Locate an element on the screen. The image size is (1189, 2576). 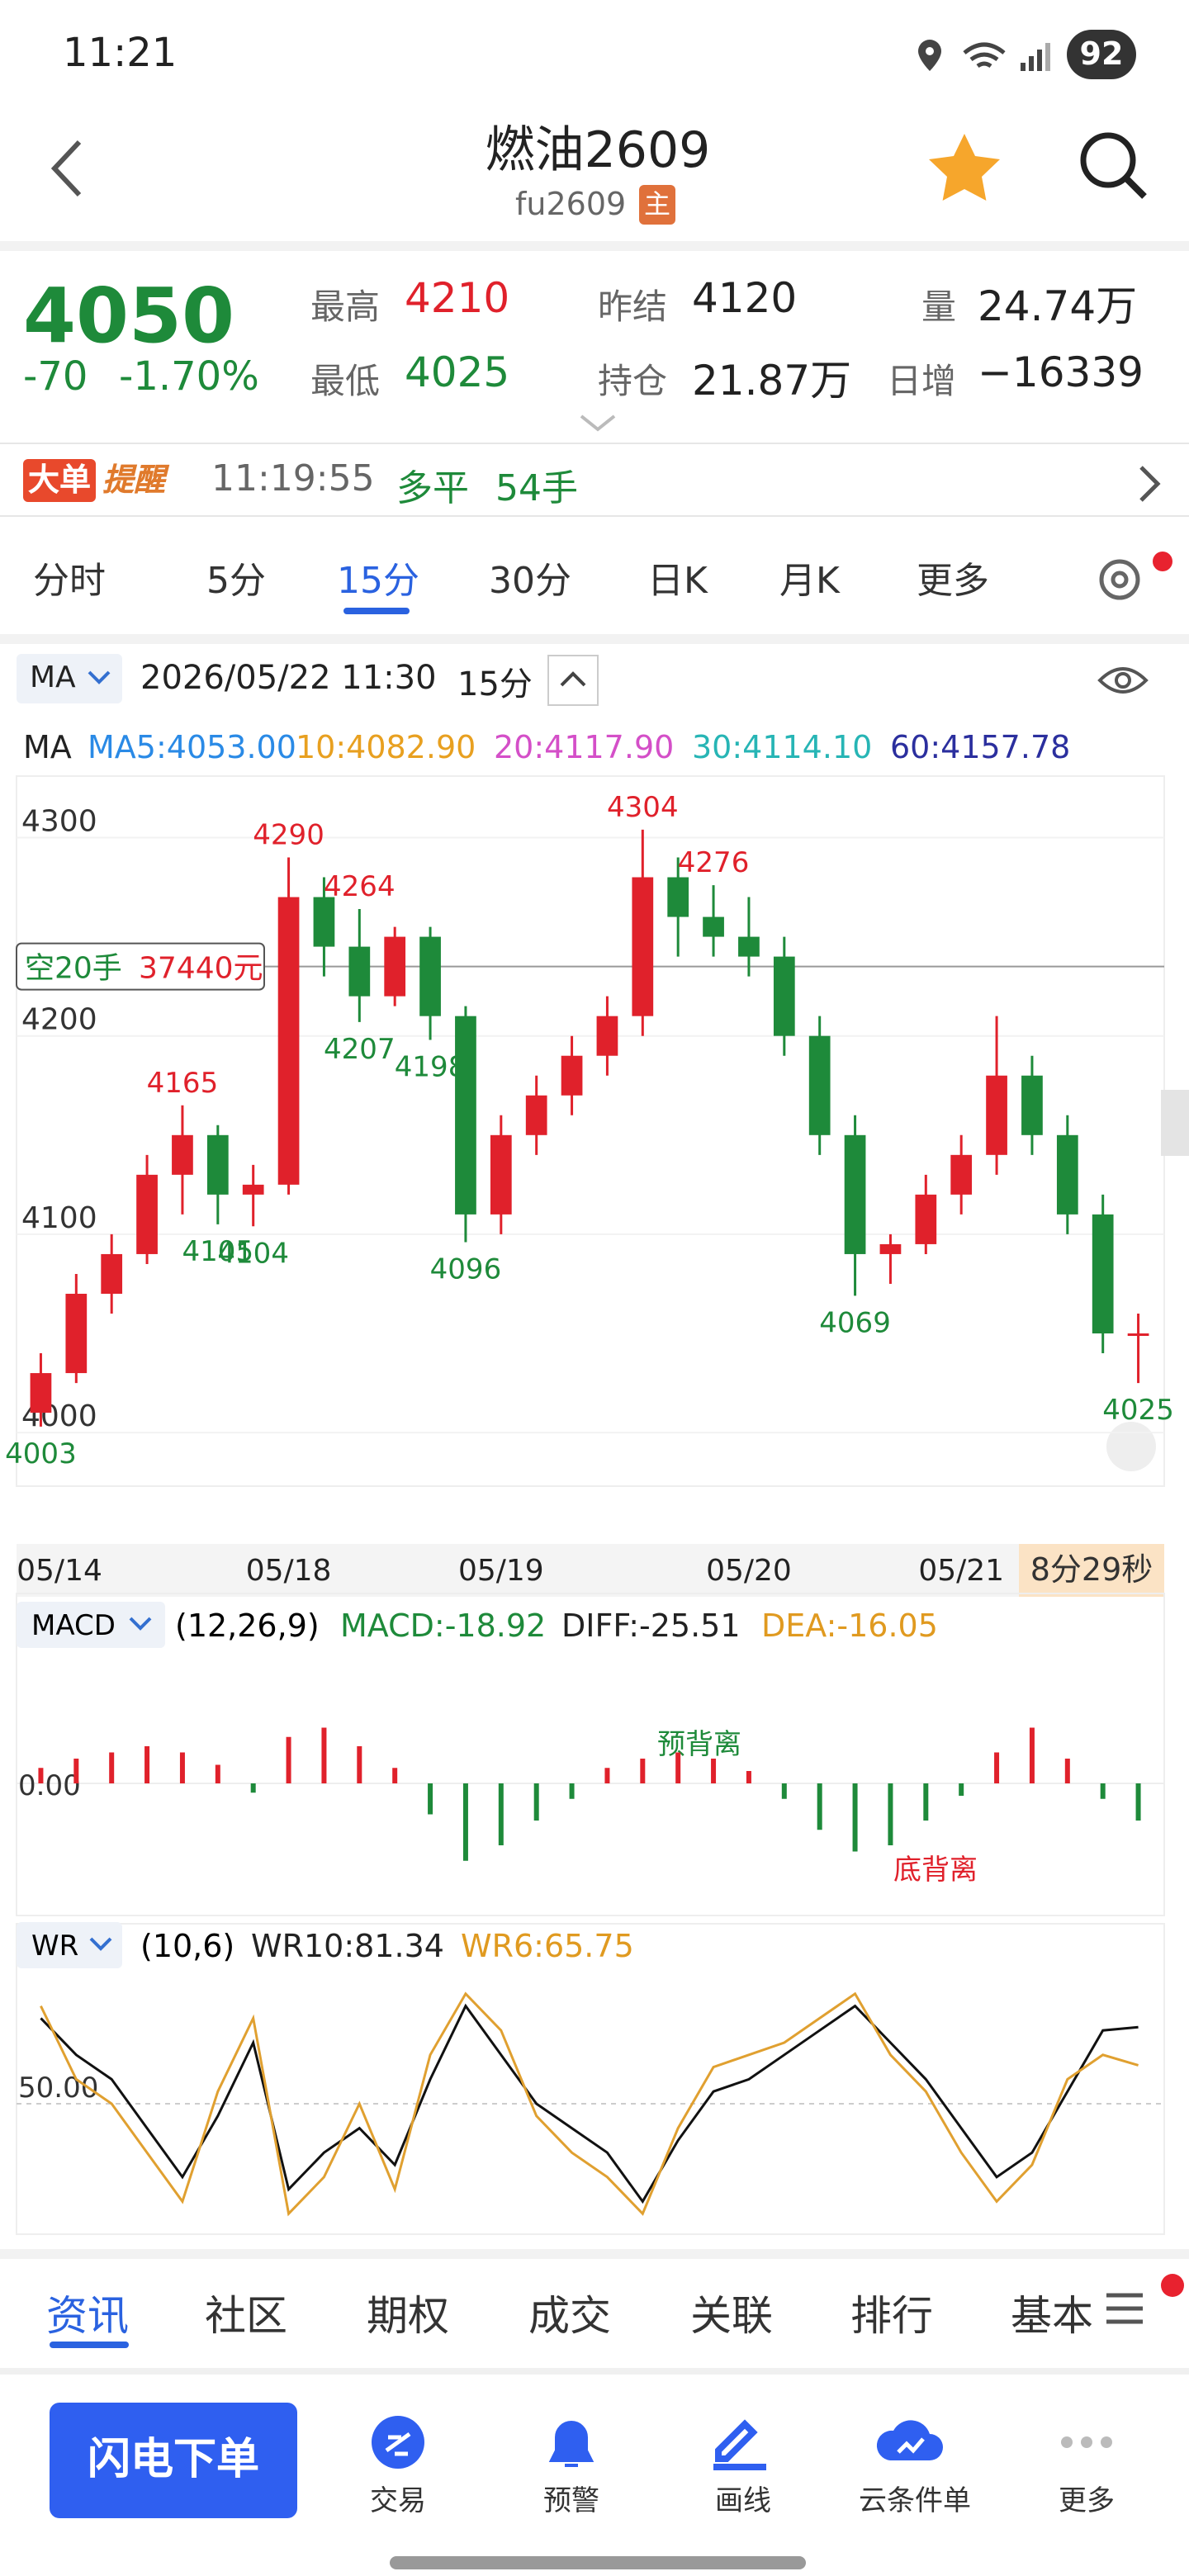
main-badge: 主 is located at coordinates (657, 205).